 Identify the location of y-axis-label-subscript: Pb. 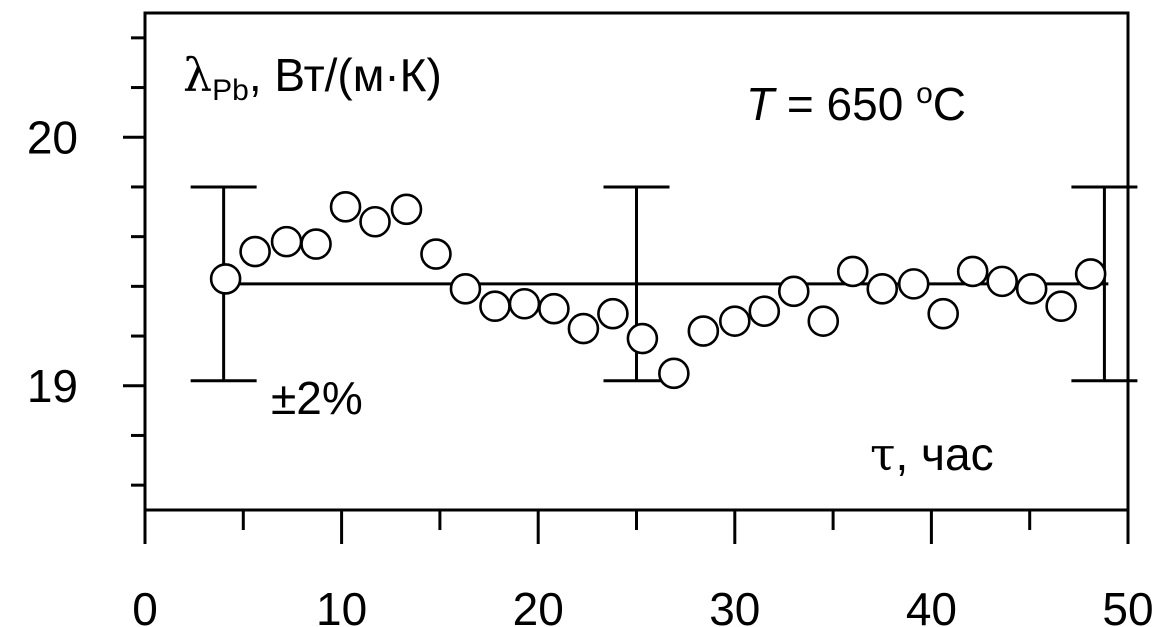
(230, 90).